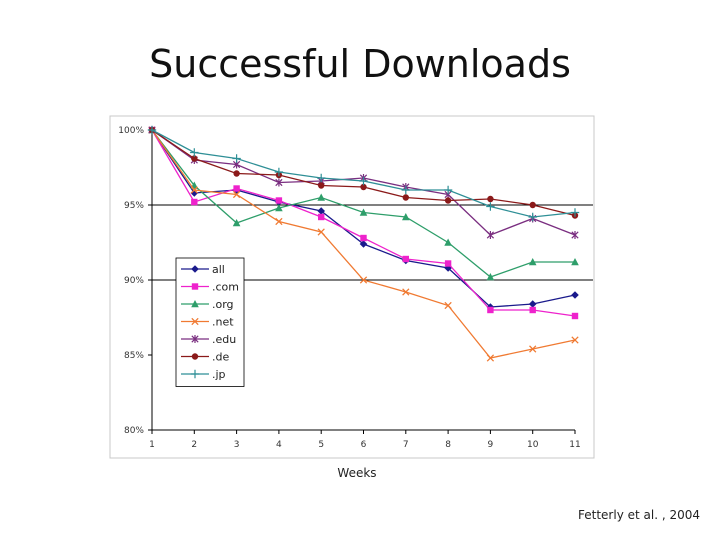  I want to click on y-tick-label: 80%, so click(134, 431).